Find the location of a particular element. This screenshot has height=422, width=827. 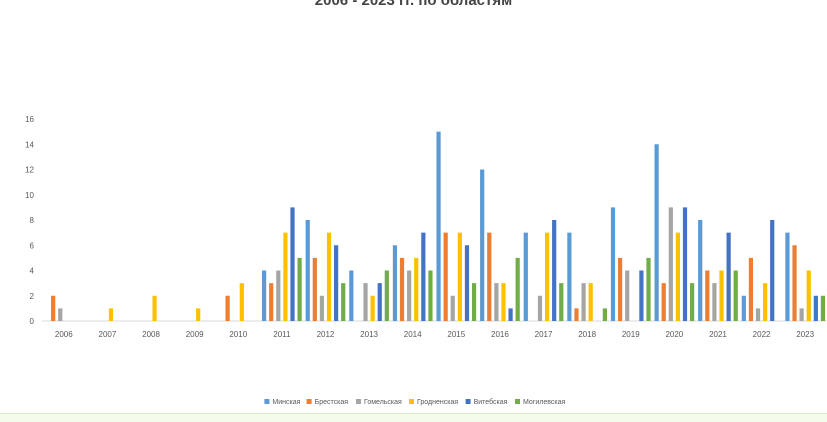

y-tick-label: 4 is located at coordinates (32, 271).